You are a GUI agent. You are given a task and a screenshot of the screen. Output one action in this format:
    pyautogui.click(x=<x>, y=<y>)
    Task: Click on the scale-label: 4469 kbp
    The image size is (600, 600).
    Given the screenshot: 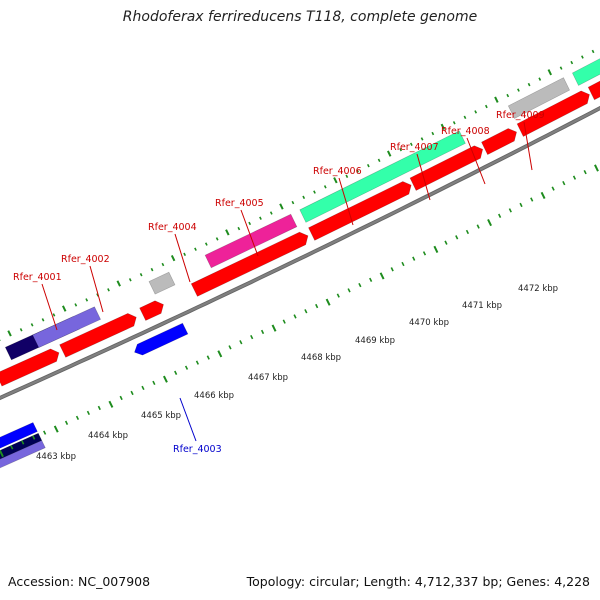 What is the action you would take?
    pyautogui.click(x=375, y=341)
    